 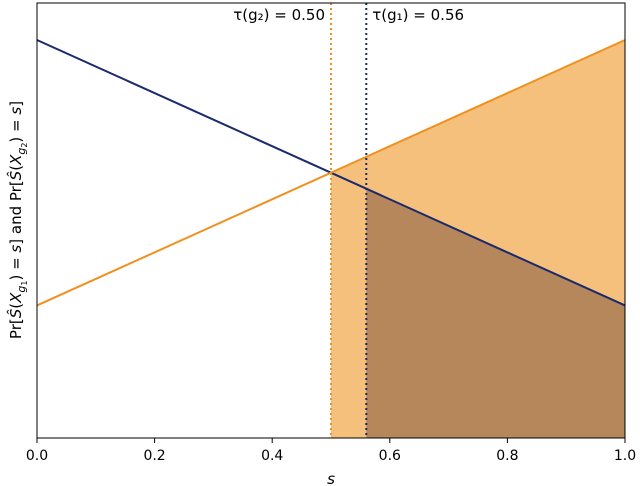 I want to click on threshold-annotation-2: τ(g₁) = 0.56, so click(x=418, y=15).